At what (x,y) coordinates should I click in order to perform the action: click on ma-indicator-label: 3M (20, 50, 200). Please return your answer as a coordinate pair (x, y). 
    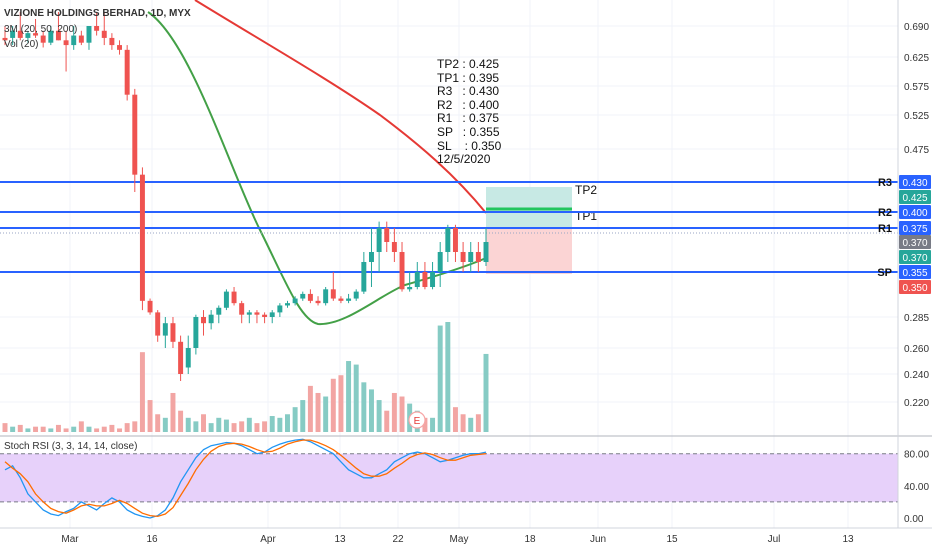
    Looking at the image, I should click on (41, 29).